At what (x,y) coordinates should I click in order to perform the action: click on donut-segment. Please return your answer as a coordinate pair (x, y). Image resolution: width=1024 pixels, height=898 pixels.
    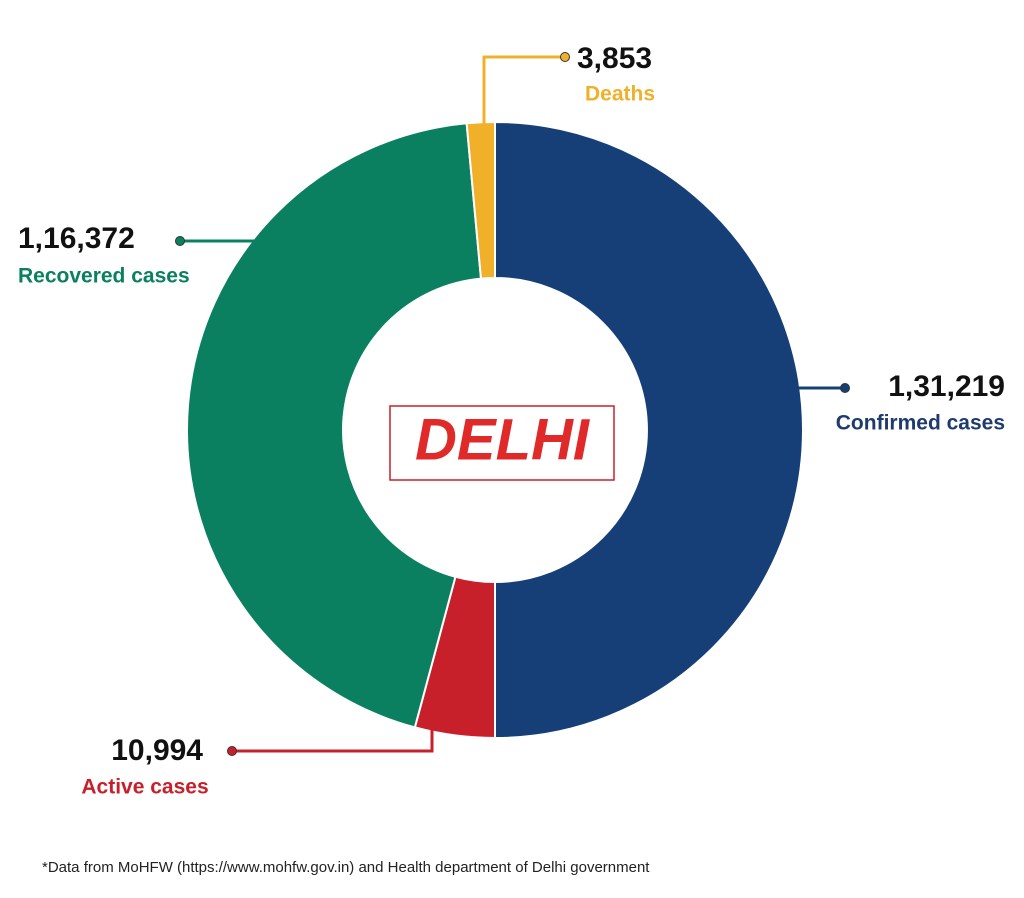
    Looking at the image, I should click on (480, 200).